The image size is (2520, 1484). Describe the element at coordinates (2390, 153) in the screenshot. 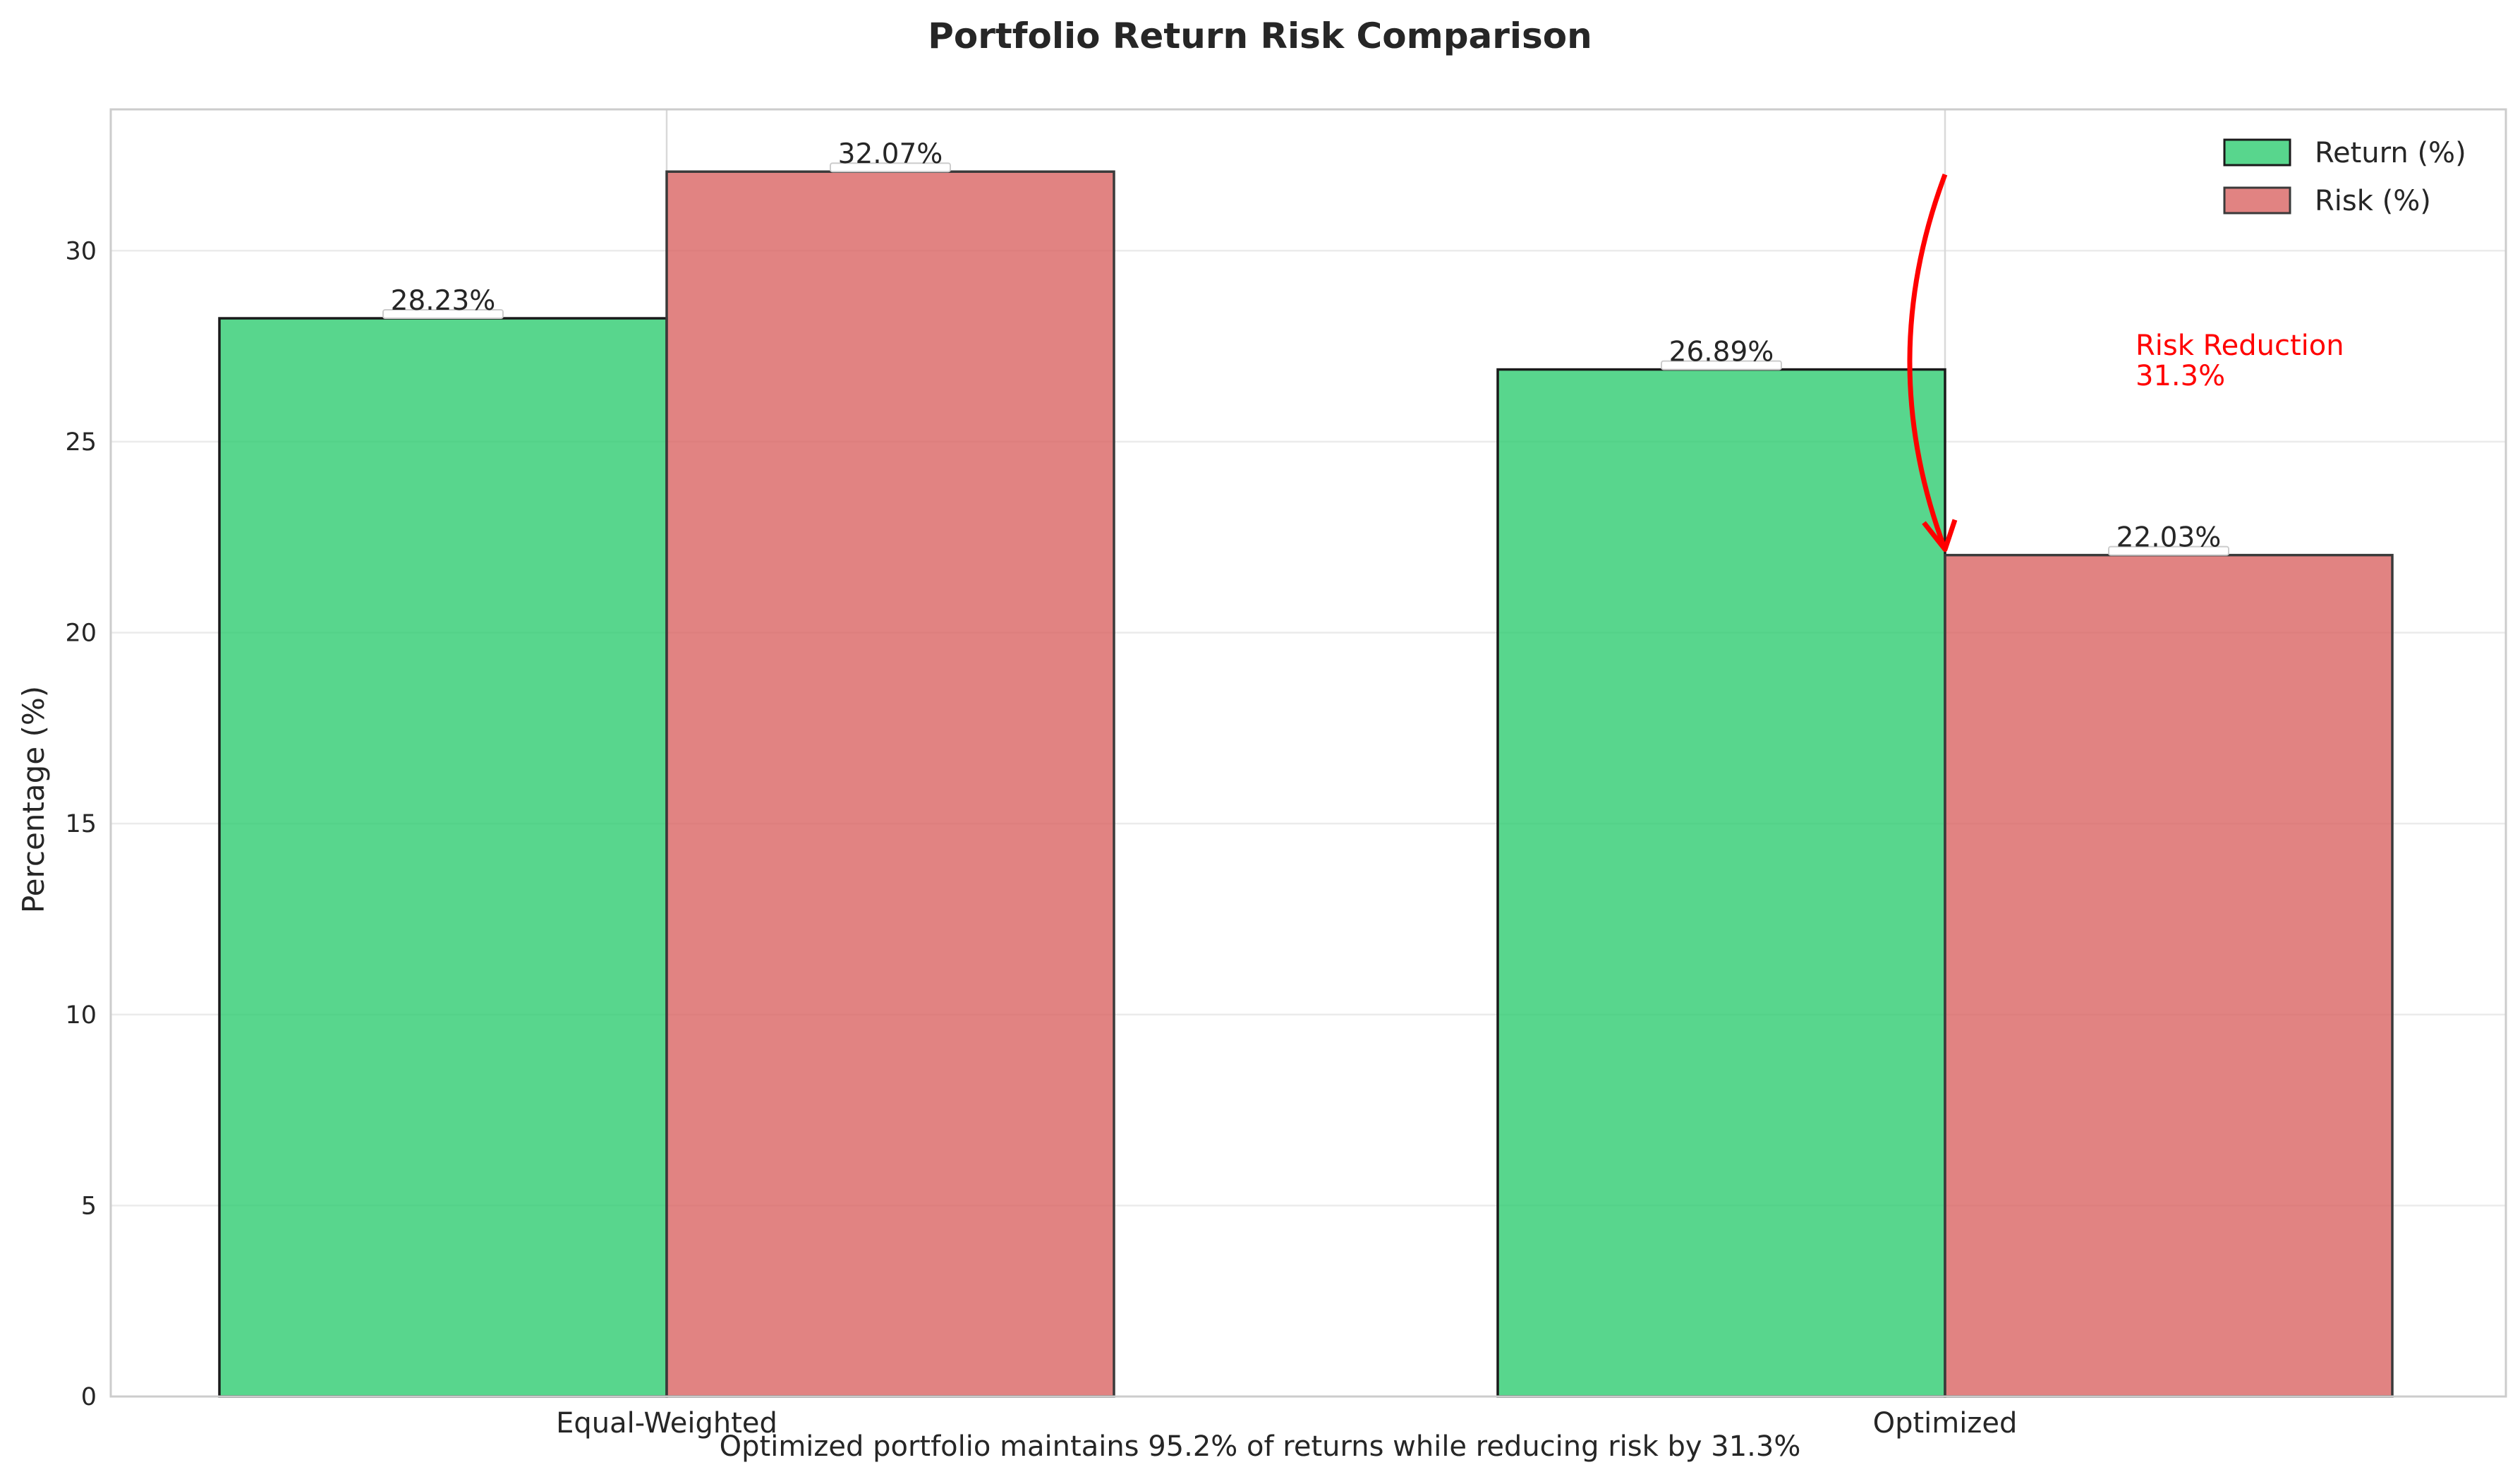

I see `legend-label: Return (%)` at that location.